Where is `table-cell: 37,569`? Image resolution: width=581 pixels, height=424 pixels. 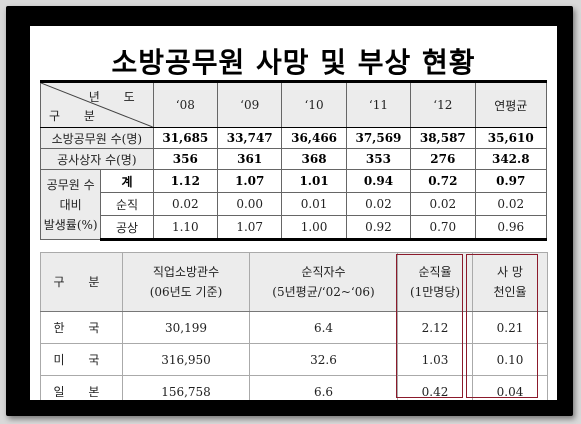
table-cell: 37,569 is located at coordinates (378, 138).